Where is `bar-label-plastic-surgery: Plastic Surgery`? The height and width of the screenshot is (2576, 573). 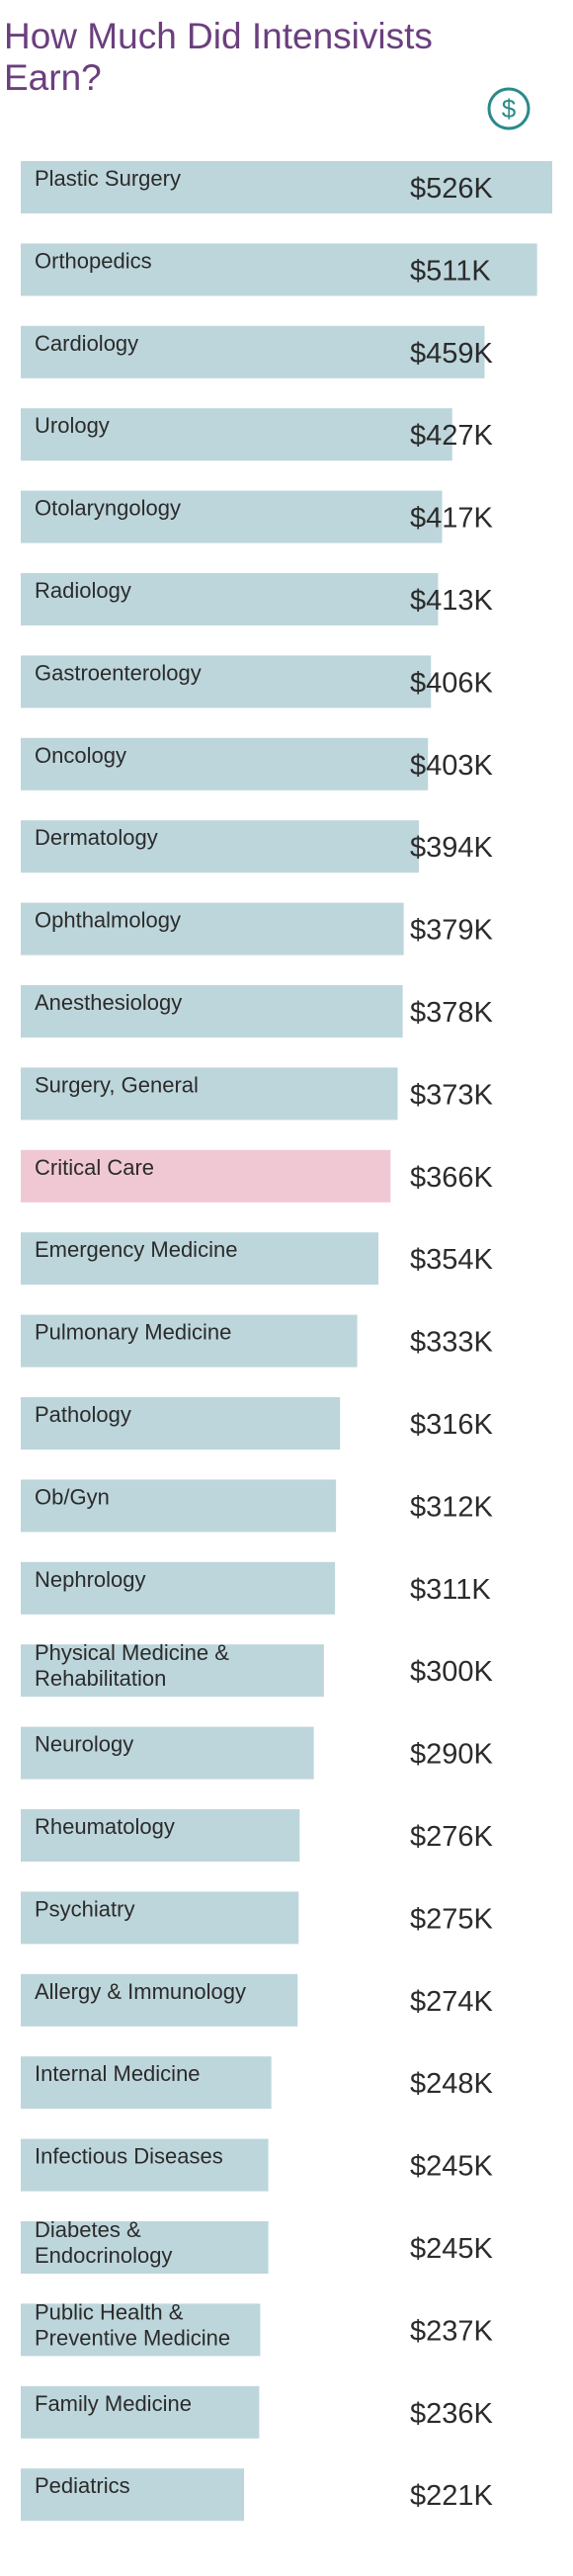
bar-label-plastic-surgery: Plastic Surgery is located at coordinates (108, 178).